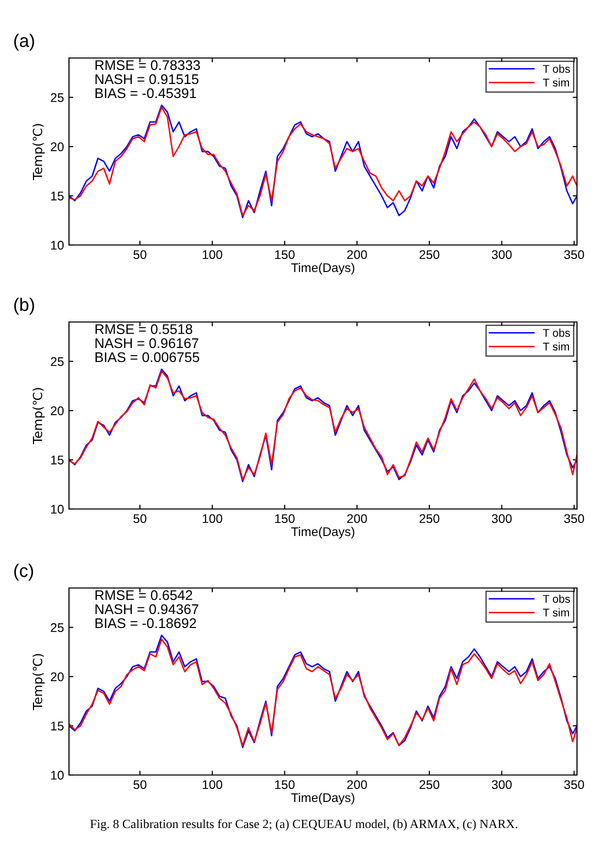  What do you see at coordinates (24, 306) in the screenshot?
I see `chart-title: (b)` at bounding box center [24, 306].